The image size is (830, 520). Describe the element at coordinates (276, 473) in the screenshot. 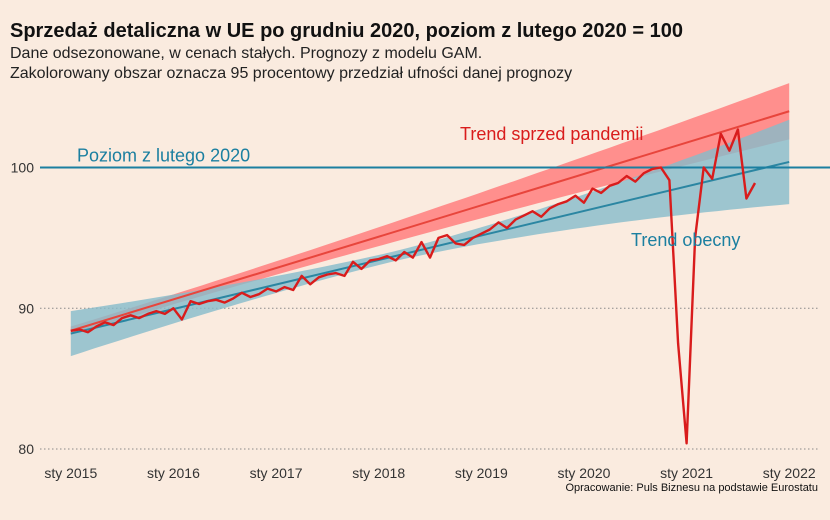

I see `x-tick-label-2017: sty 2017` at that location.